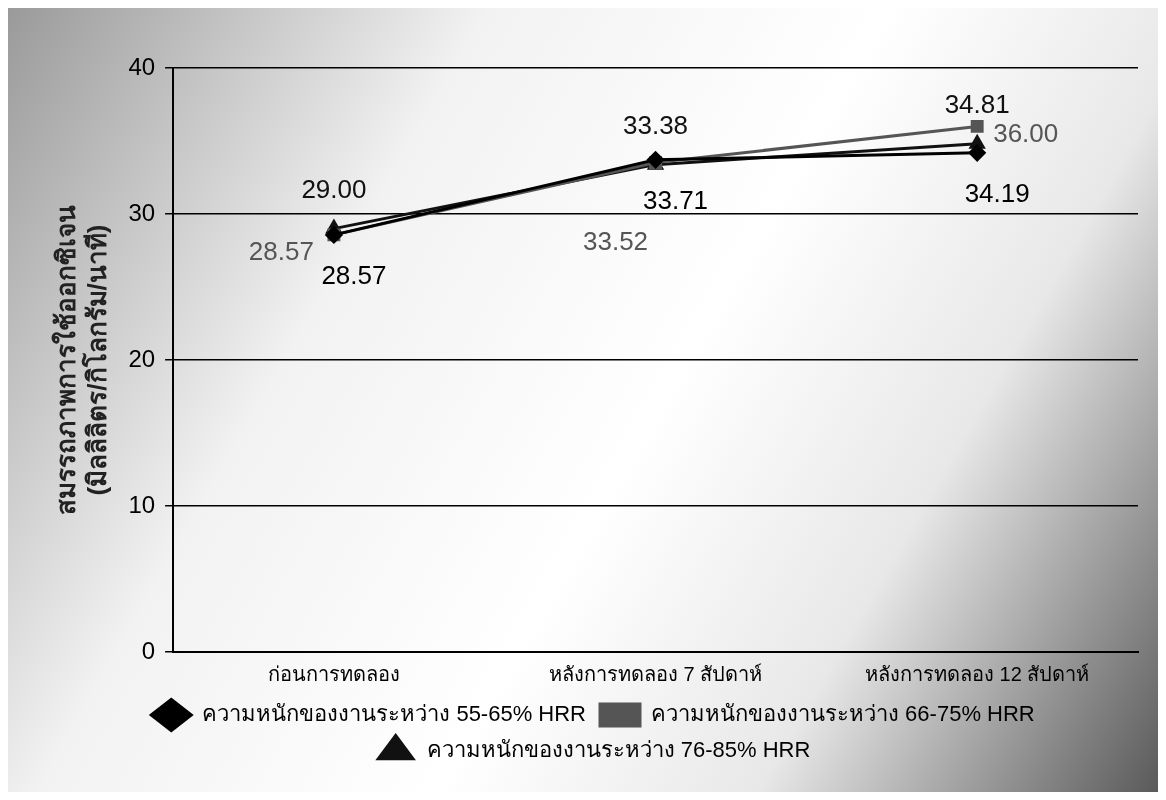 The width and height of the screenshot is (1166, 800). I want to click on y-tick-label: 0, so click(148, 650).